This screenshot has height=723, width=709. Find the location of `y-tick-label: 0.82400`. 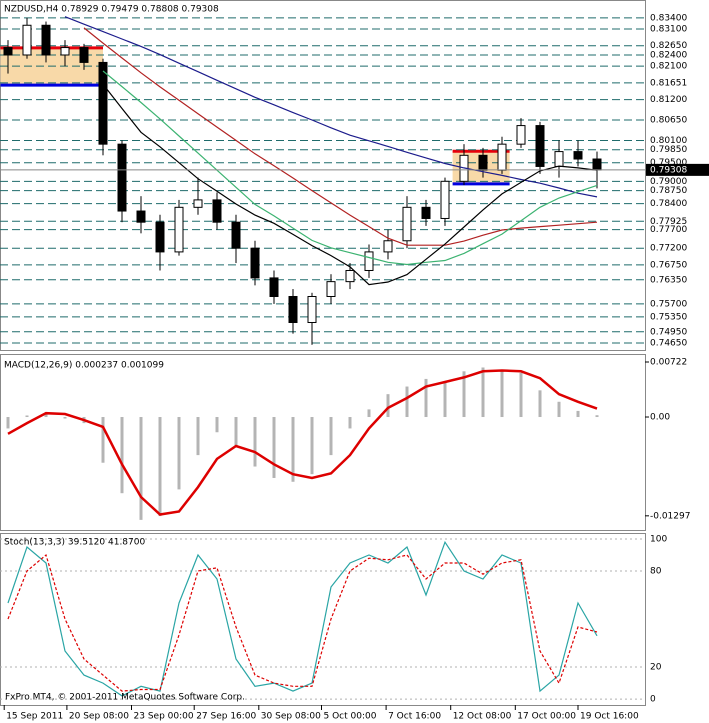

y-tick-label: 0.82400 is located at coordinates (668, 55).